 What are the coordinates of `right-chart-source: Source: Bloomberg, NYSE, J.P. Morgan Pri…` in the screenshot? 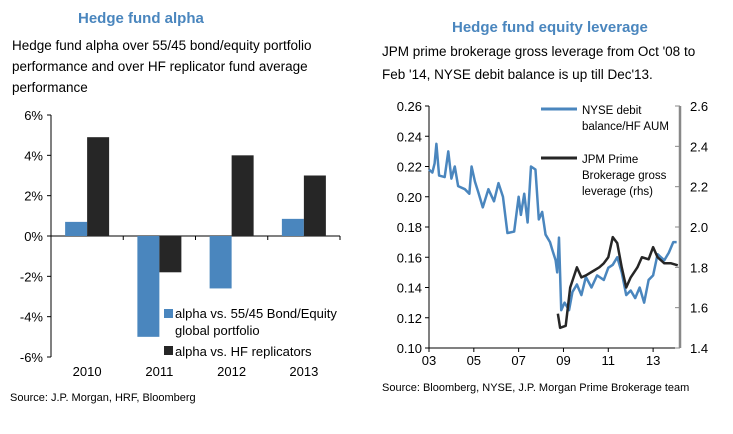 It's located at (536, 388).